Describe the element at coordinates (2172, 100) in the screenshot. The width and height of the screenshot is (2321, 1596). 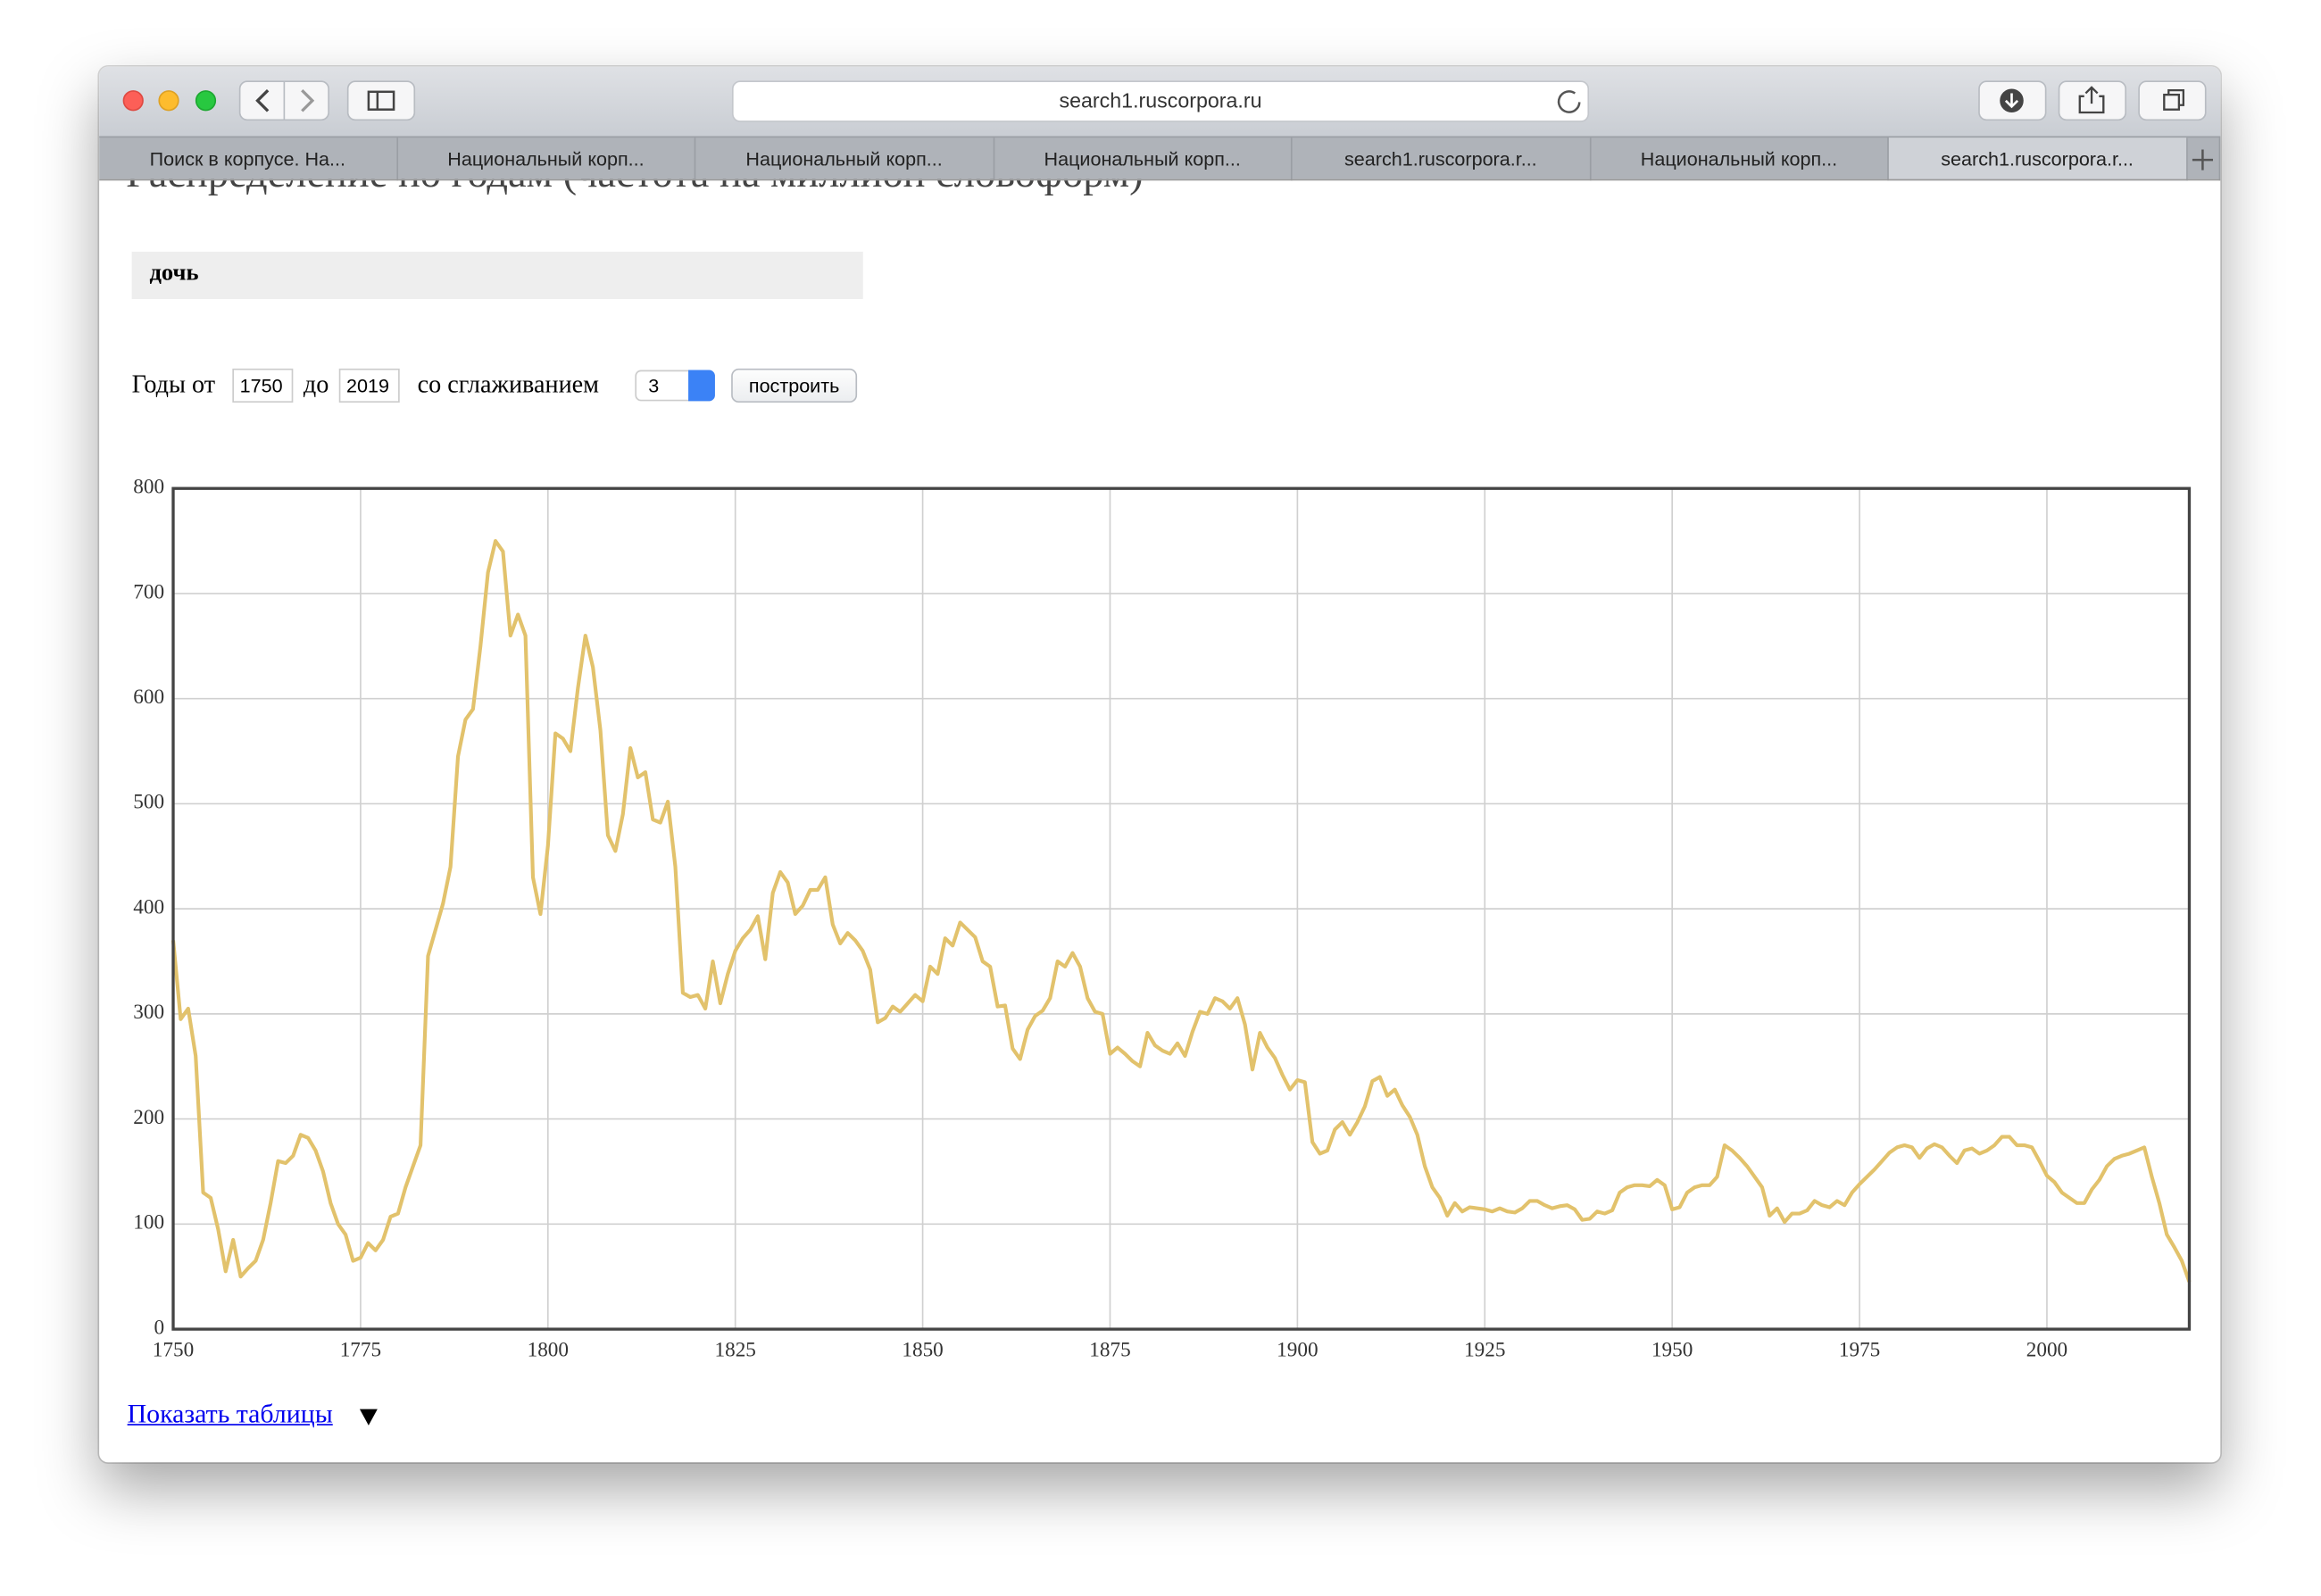
I see `tabs-button` at that location.